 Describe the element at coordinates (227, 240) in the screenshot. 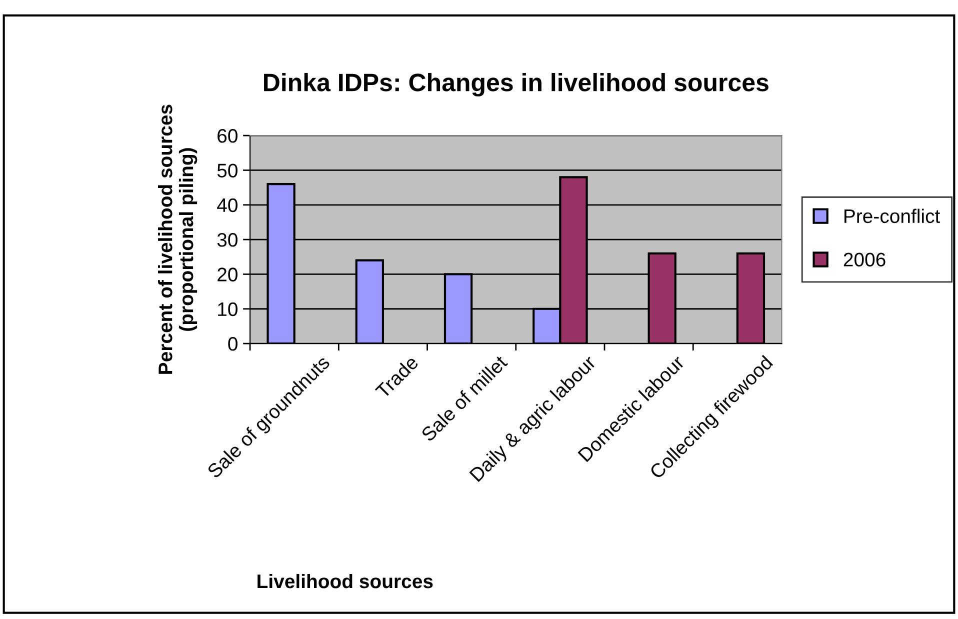

I see `y-tick-label: 30` at that location.